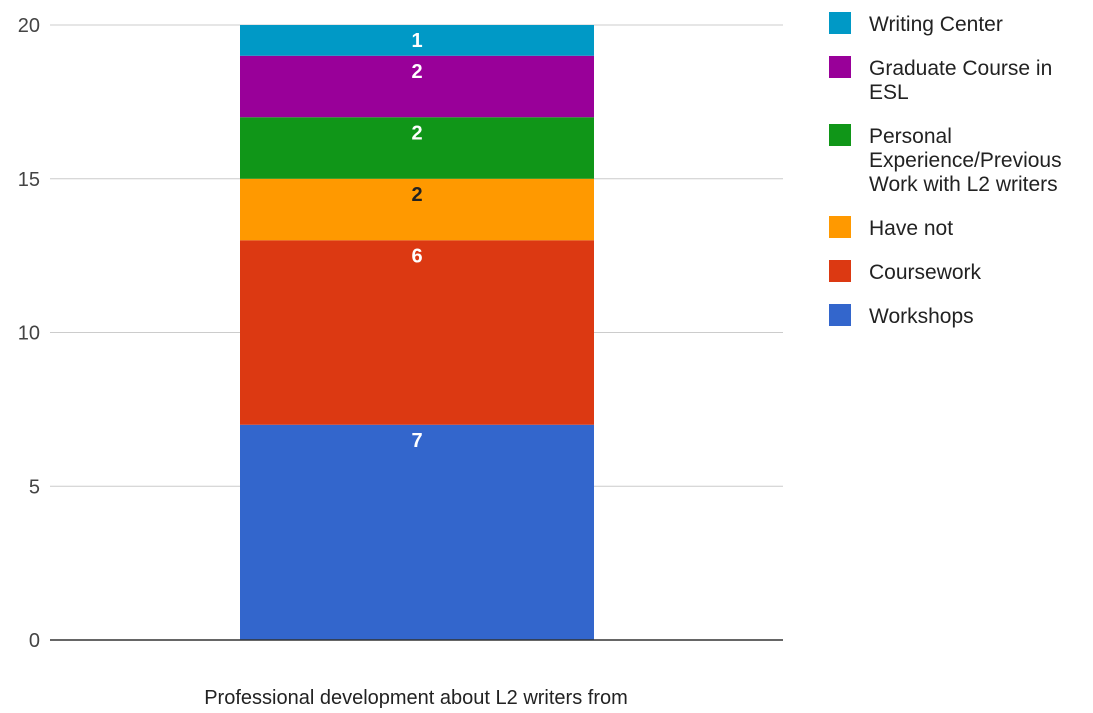 The width and height of the screenshot is (1093, 713). What do you see at coordinates (34, 641) in the screenshot?
I see `y-tick-label-0: 0` at bounding box center [34, 641].